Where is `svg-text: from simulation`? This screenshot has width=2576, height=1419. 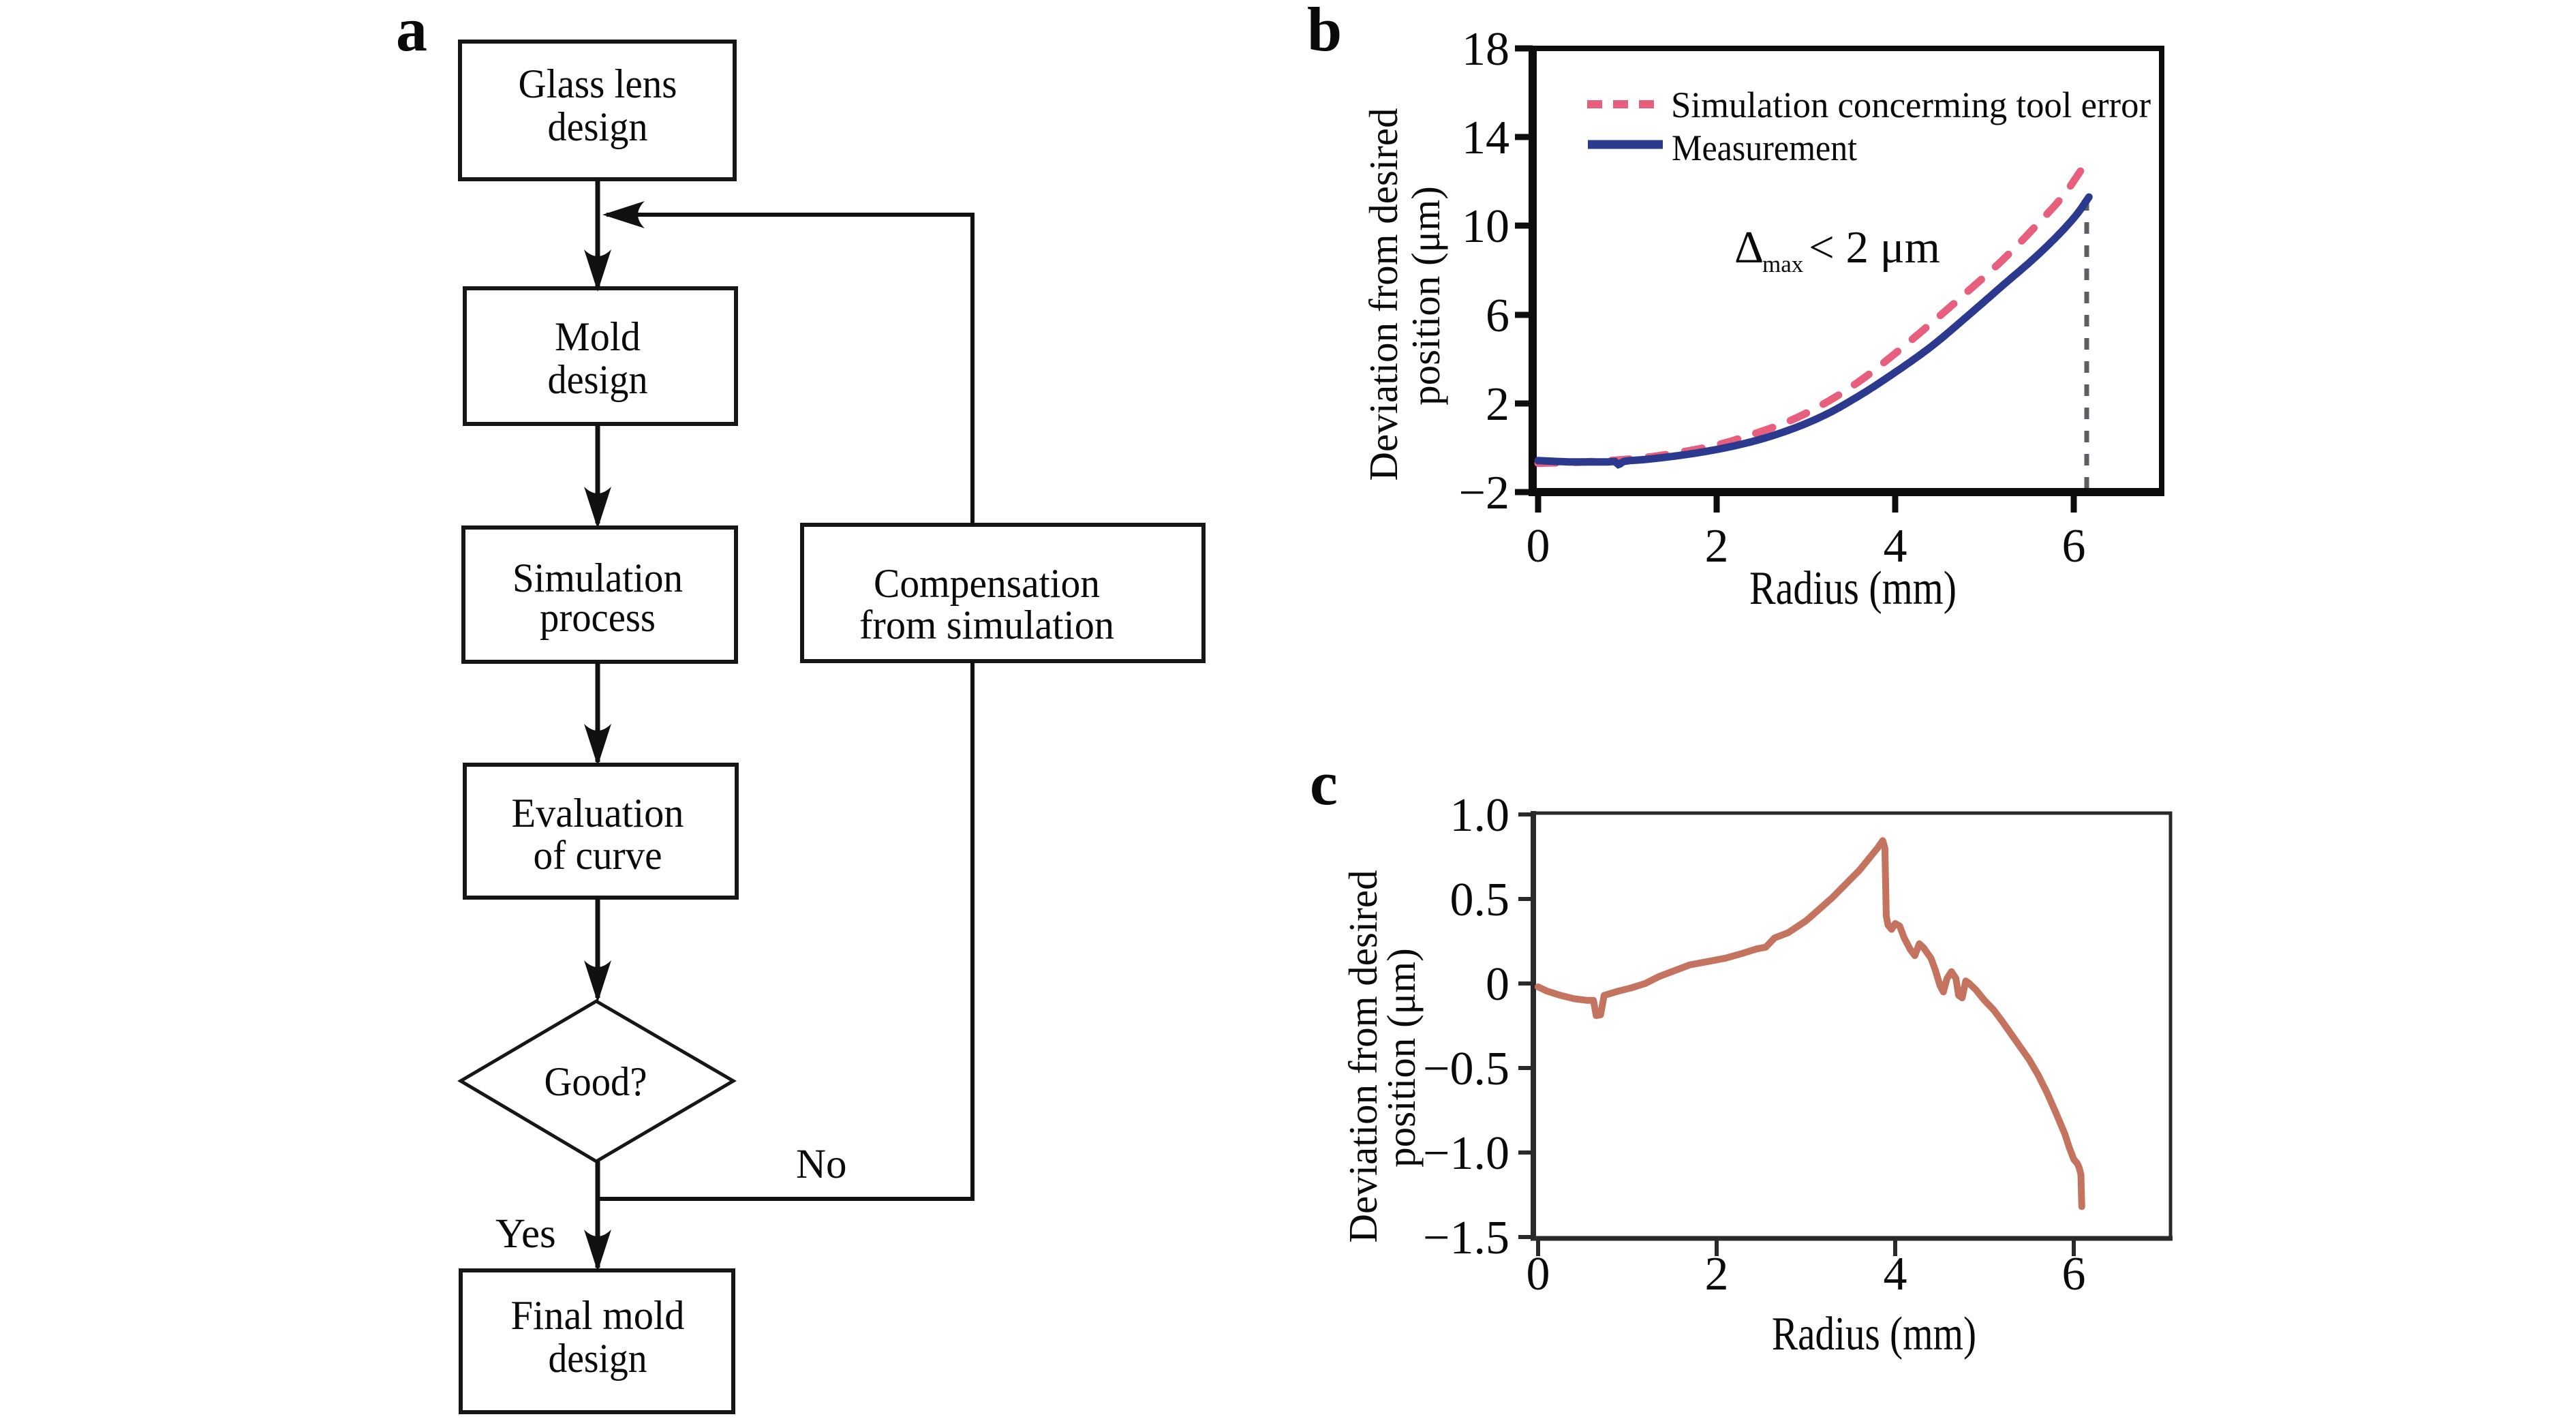 svg-text: from simulation is located at coordinates (986, 624).